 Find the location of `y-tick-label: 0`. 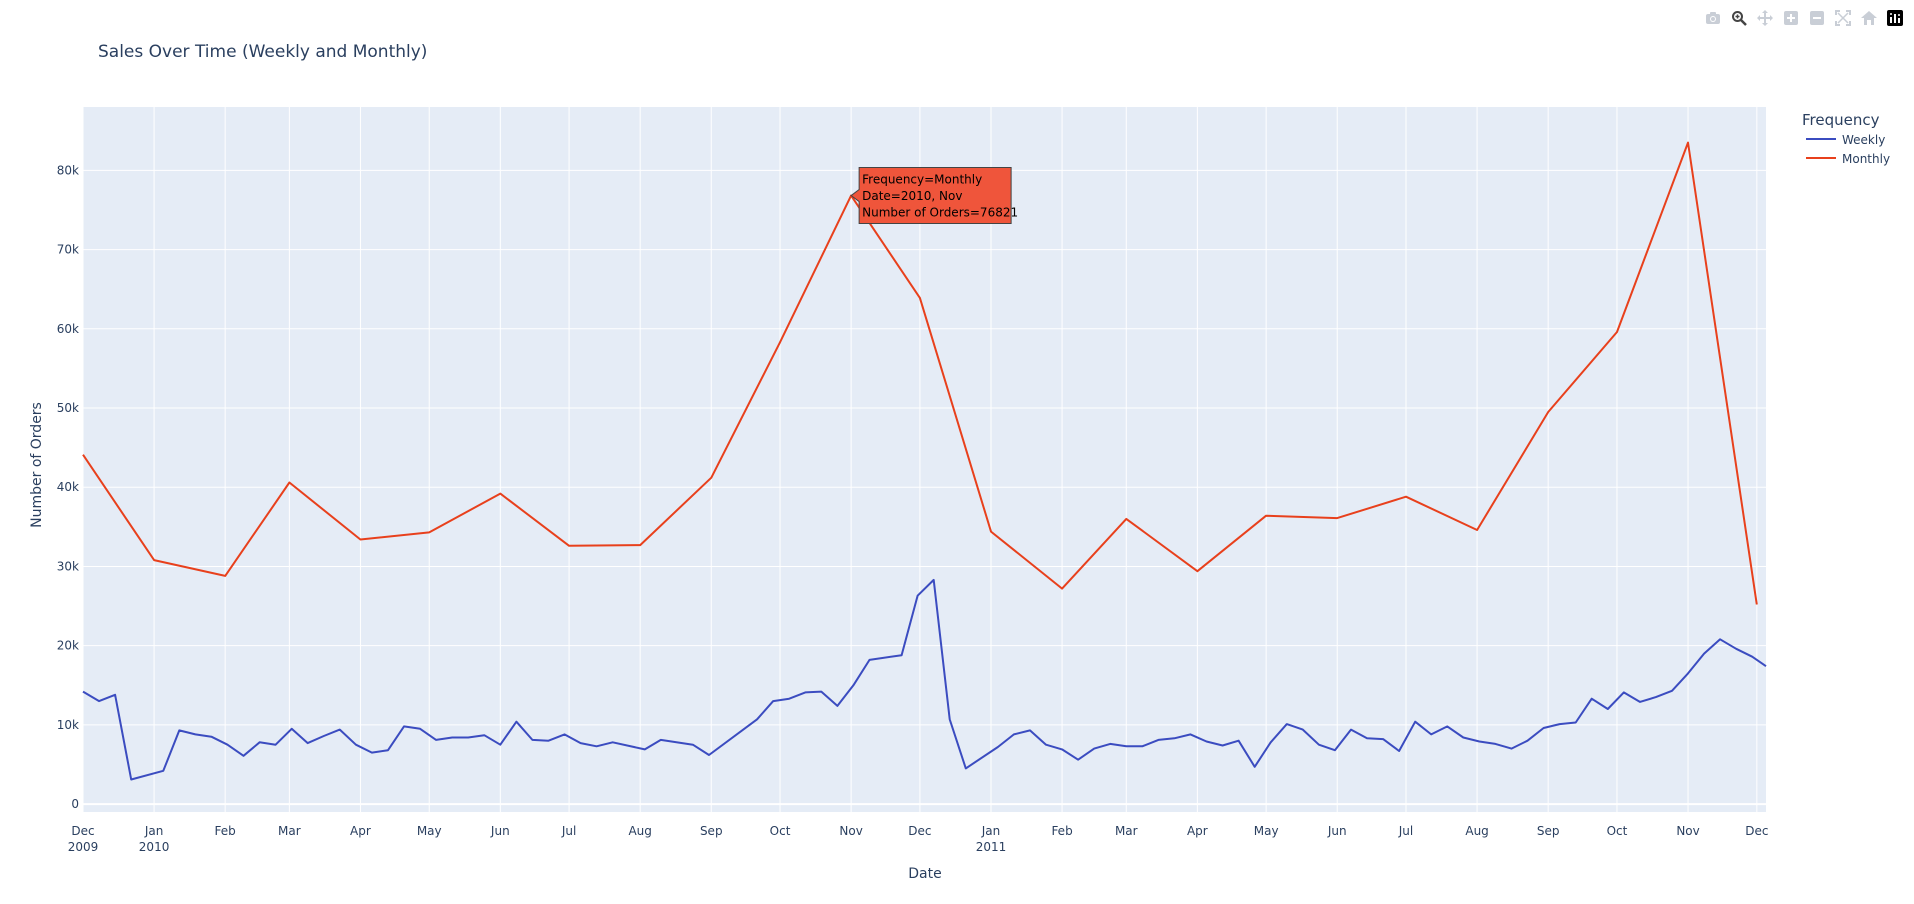

y-tick-label: 0 is located at coordinates (75, 804).